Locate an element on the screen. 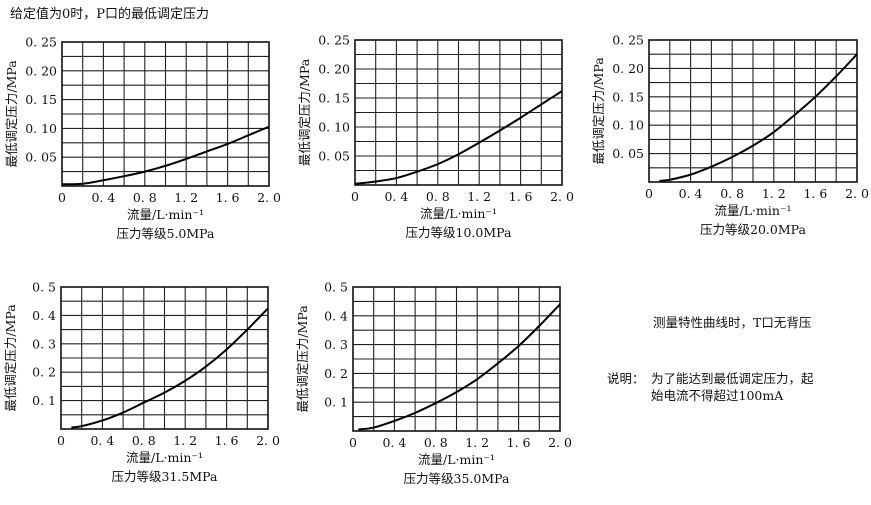 The width and height of the screenshot is (871, 505). explanation-line-2: 始电流不得超过100mA is located at coordinates (717, 395).